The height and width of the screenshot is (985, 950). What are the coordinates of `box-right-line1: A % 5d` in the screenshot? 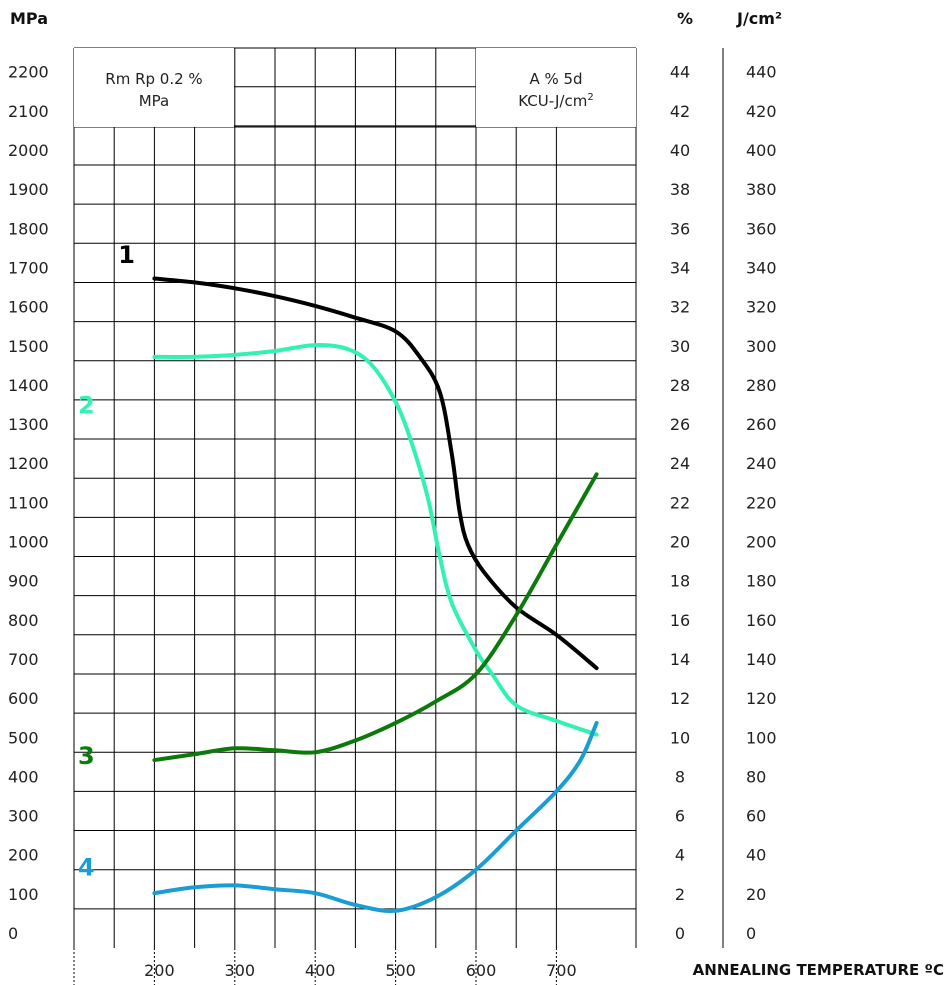 It's located at (555, 79).